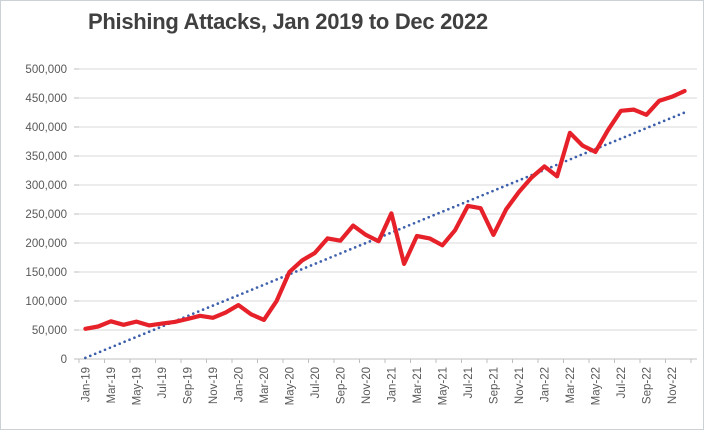 This screenshot has width=704, height=430. I want to click on y-axis-label: 150,000, so click(46, 273).